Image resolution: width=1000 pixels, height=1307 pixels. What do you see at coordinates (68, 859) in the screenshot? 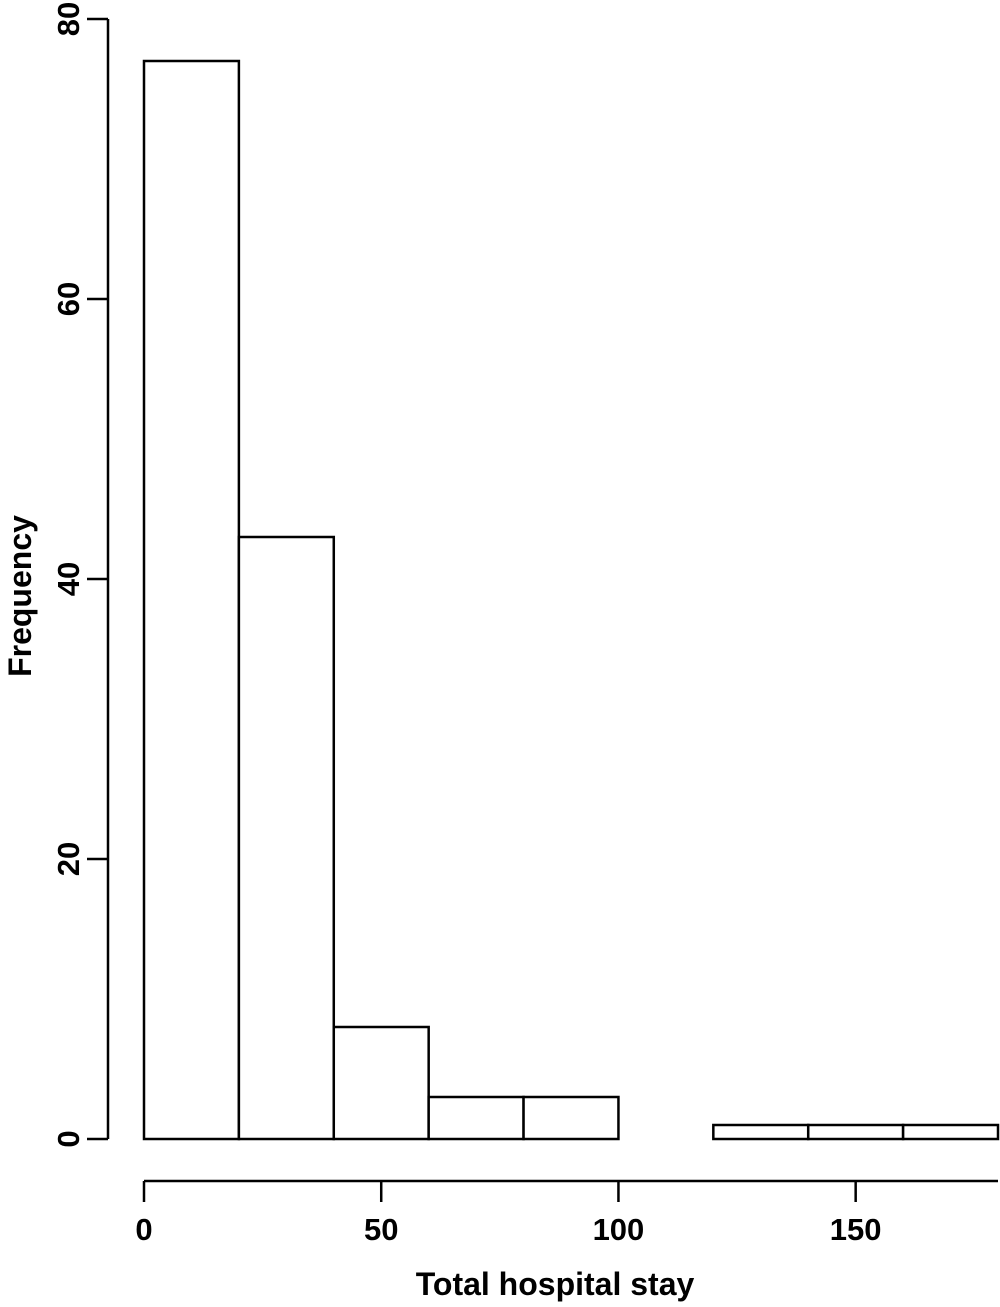
I see `y-tick-label: 20` at bounding box center [68, 859].